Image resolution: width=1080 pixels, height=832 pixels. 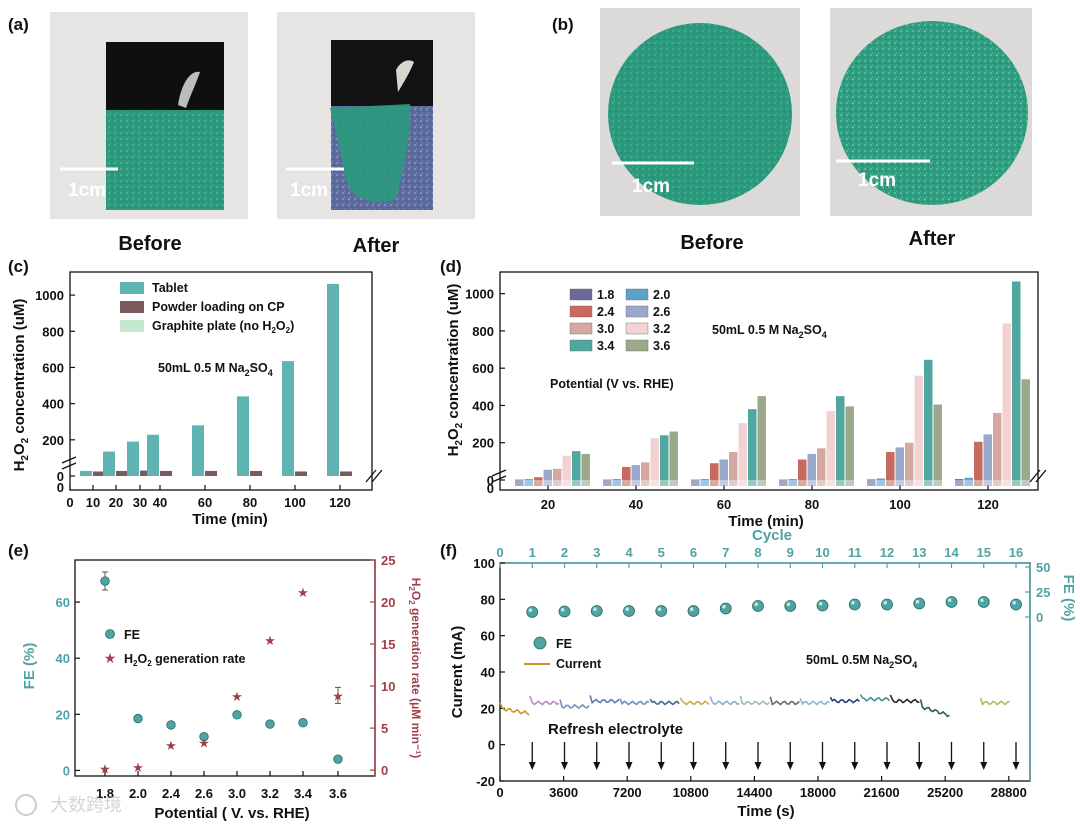 I want to click on legend-swatch-tablet, so click(x=132, y=288).